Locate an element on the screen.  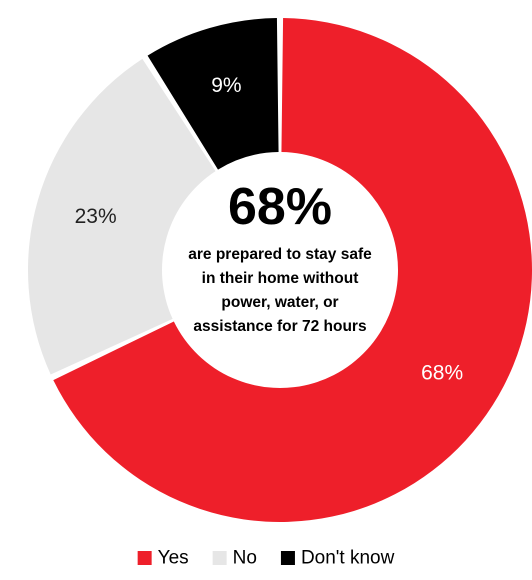
center-line-3: power, water, or is located at coordinates (279, 302).